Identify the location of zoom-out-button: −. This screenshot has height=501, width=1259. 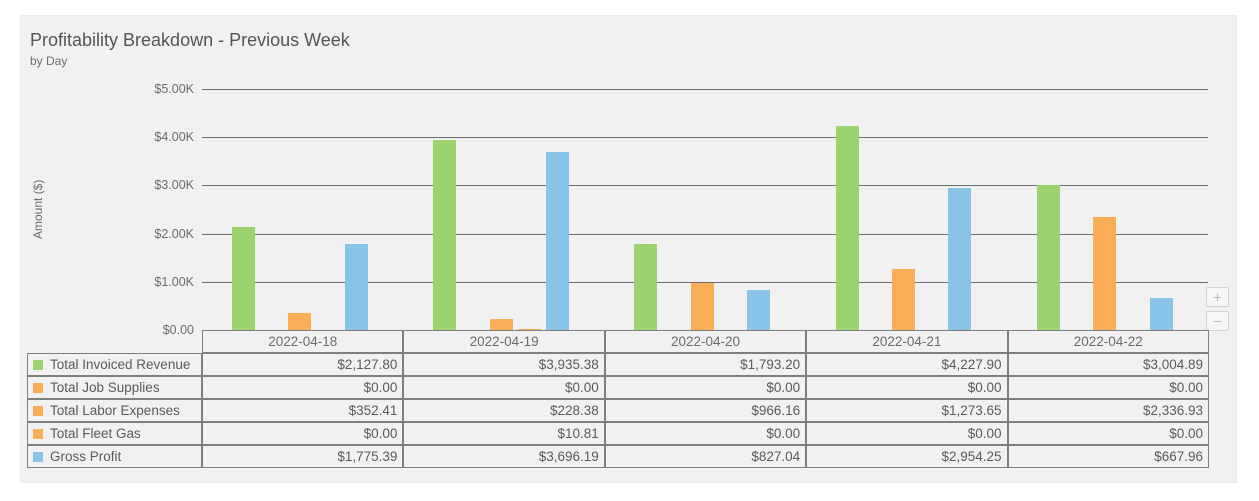
(1217, 321).